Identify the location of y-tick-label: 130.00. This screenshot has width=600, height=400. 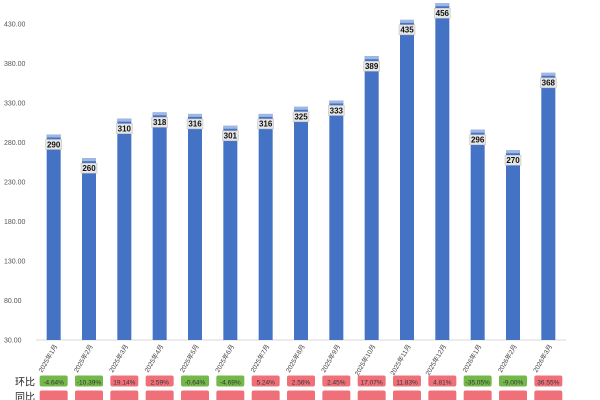
(15, 261).